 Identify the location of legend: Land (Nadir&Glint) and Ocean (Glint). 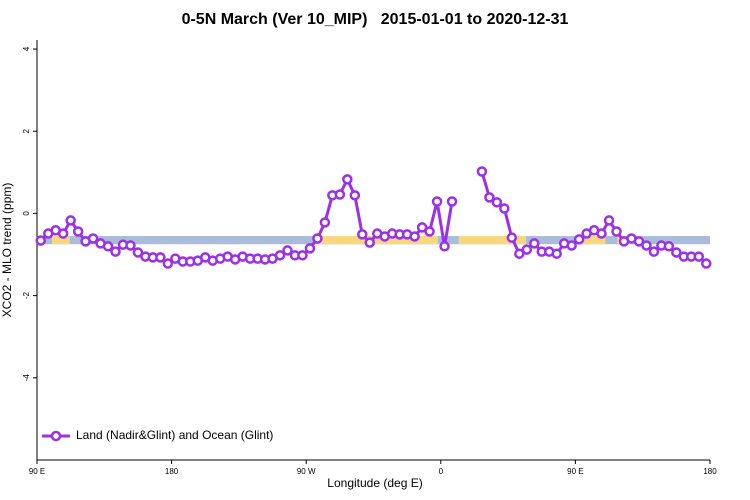
(157, 435).